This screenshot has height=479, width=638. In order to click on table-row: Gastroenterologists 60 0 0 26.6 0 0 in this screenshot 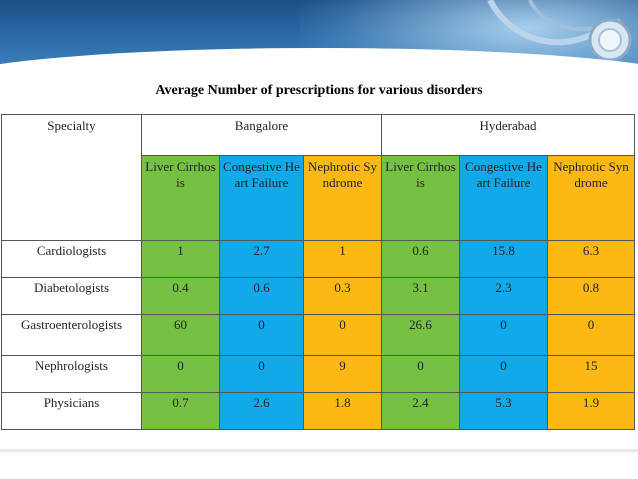, I will do `click(318, 335)`.